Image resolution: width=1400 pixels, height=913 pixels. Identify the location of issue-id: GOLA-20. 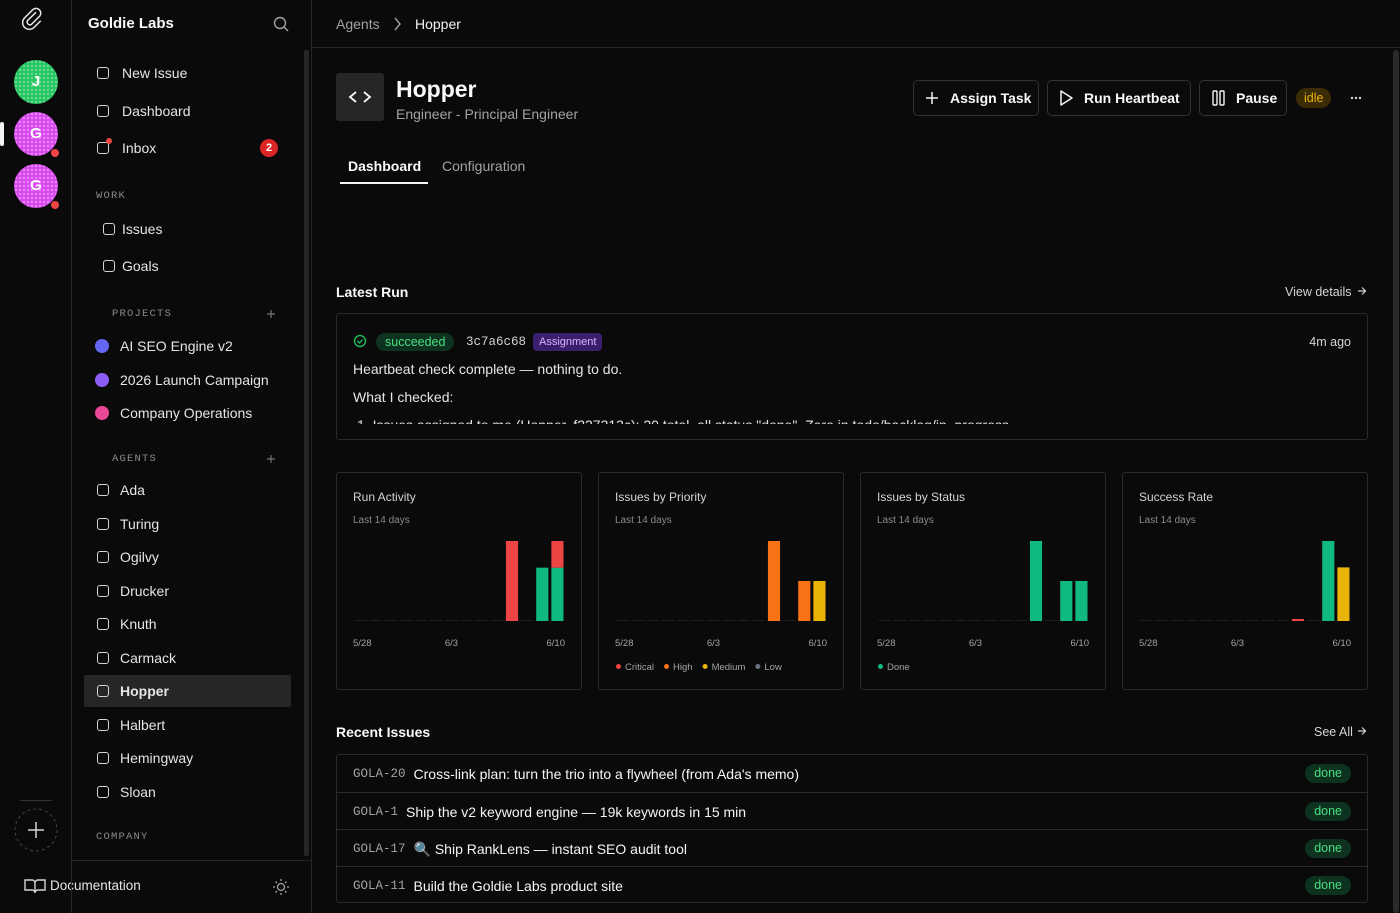
(379, 773).